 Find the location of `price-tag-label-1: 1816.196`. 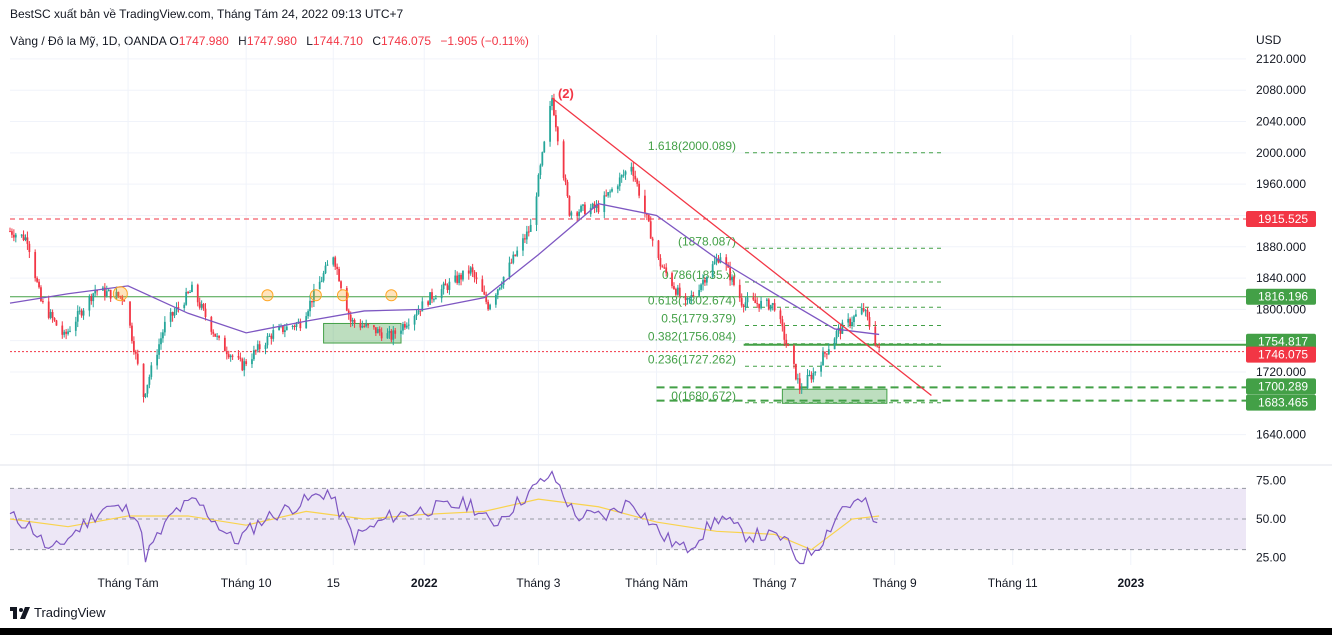

price-tag-label-1: 1816.196 is located at coordinates (1283, 297).